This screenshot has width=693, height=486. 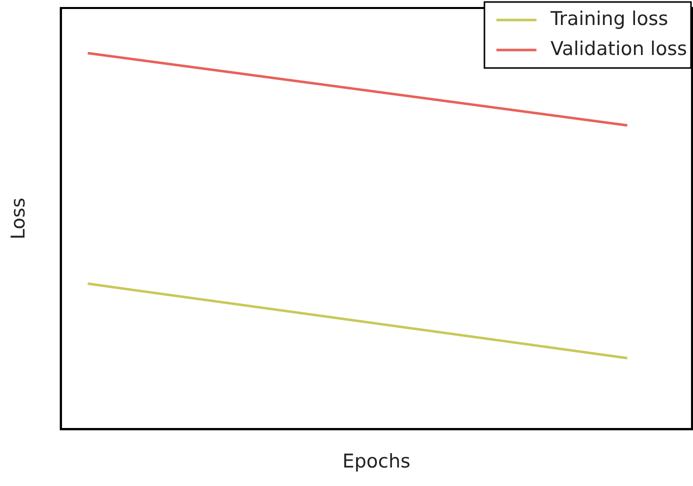 What do you see at coordinates (18, 219) in the screenshot?
I see `y-axis-title: Loss` at bounding box center [18, 219].